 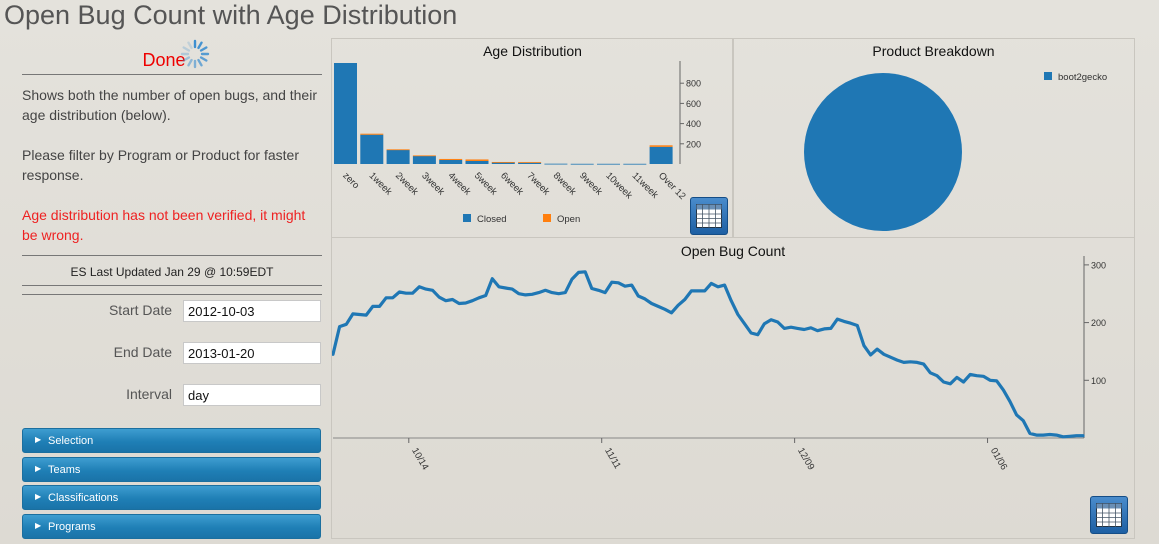 What do you see at coordinates (195, 54) in the screenshot?
I see `spinner-icon` at bounding box center [195, 54].